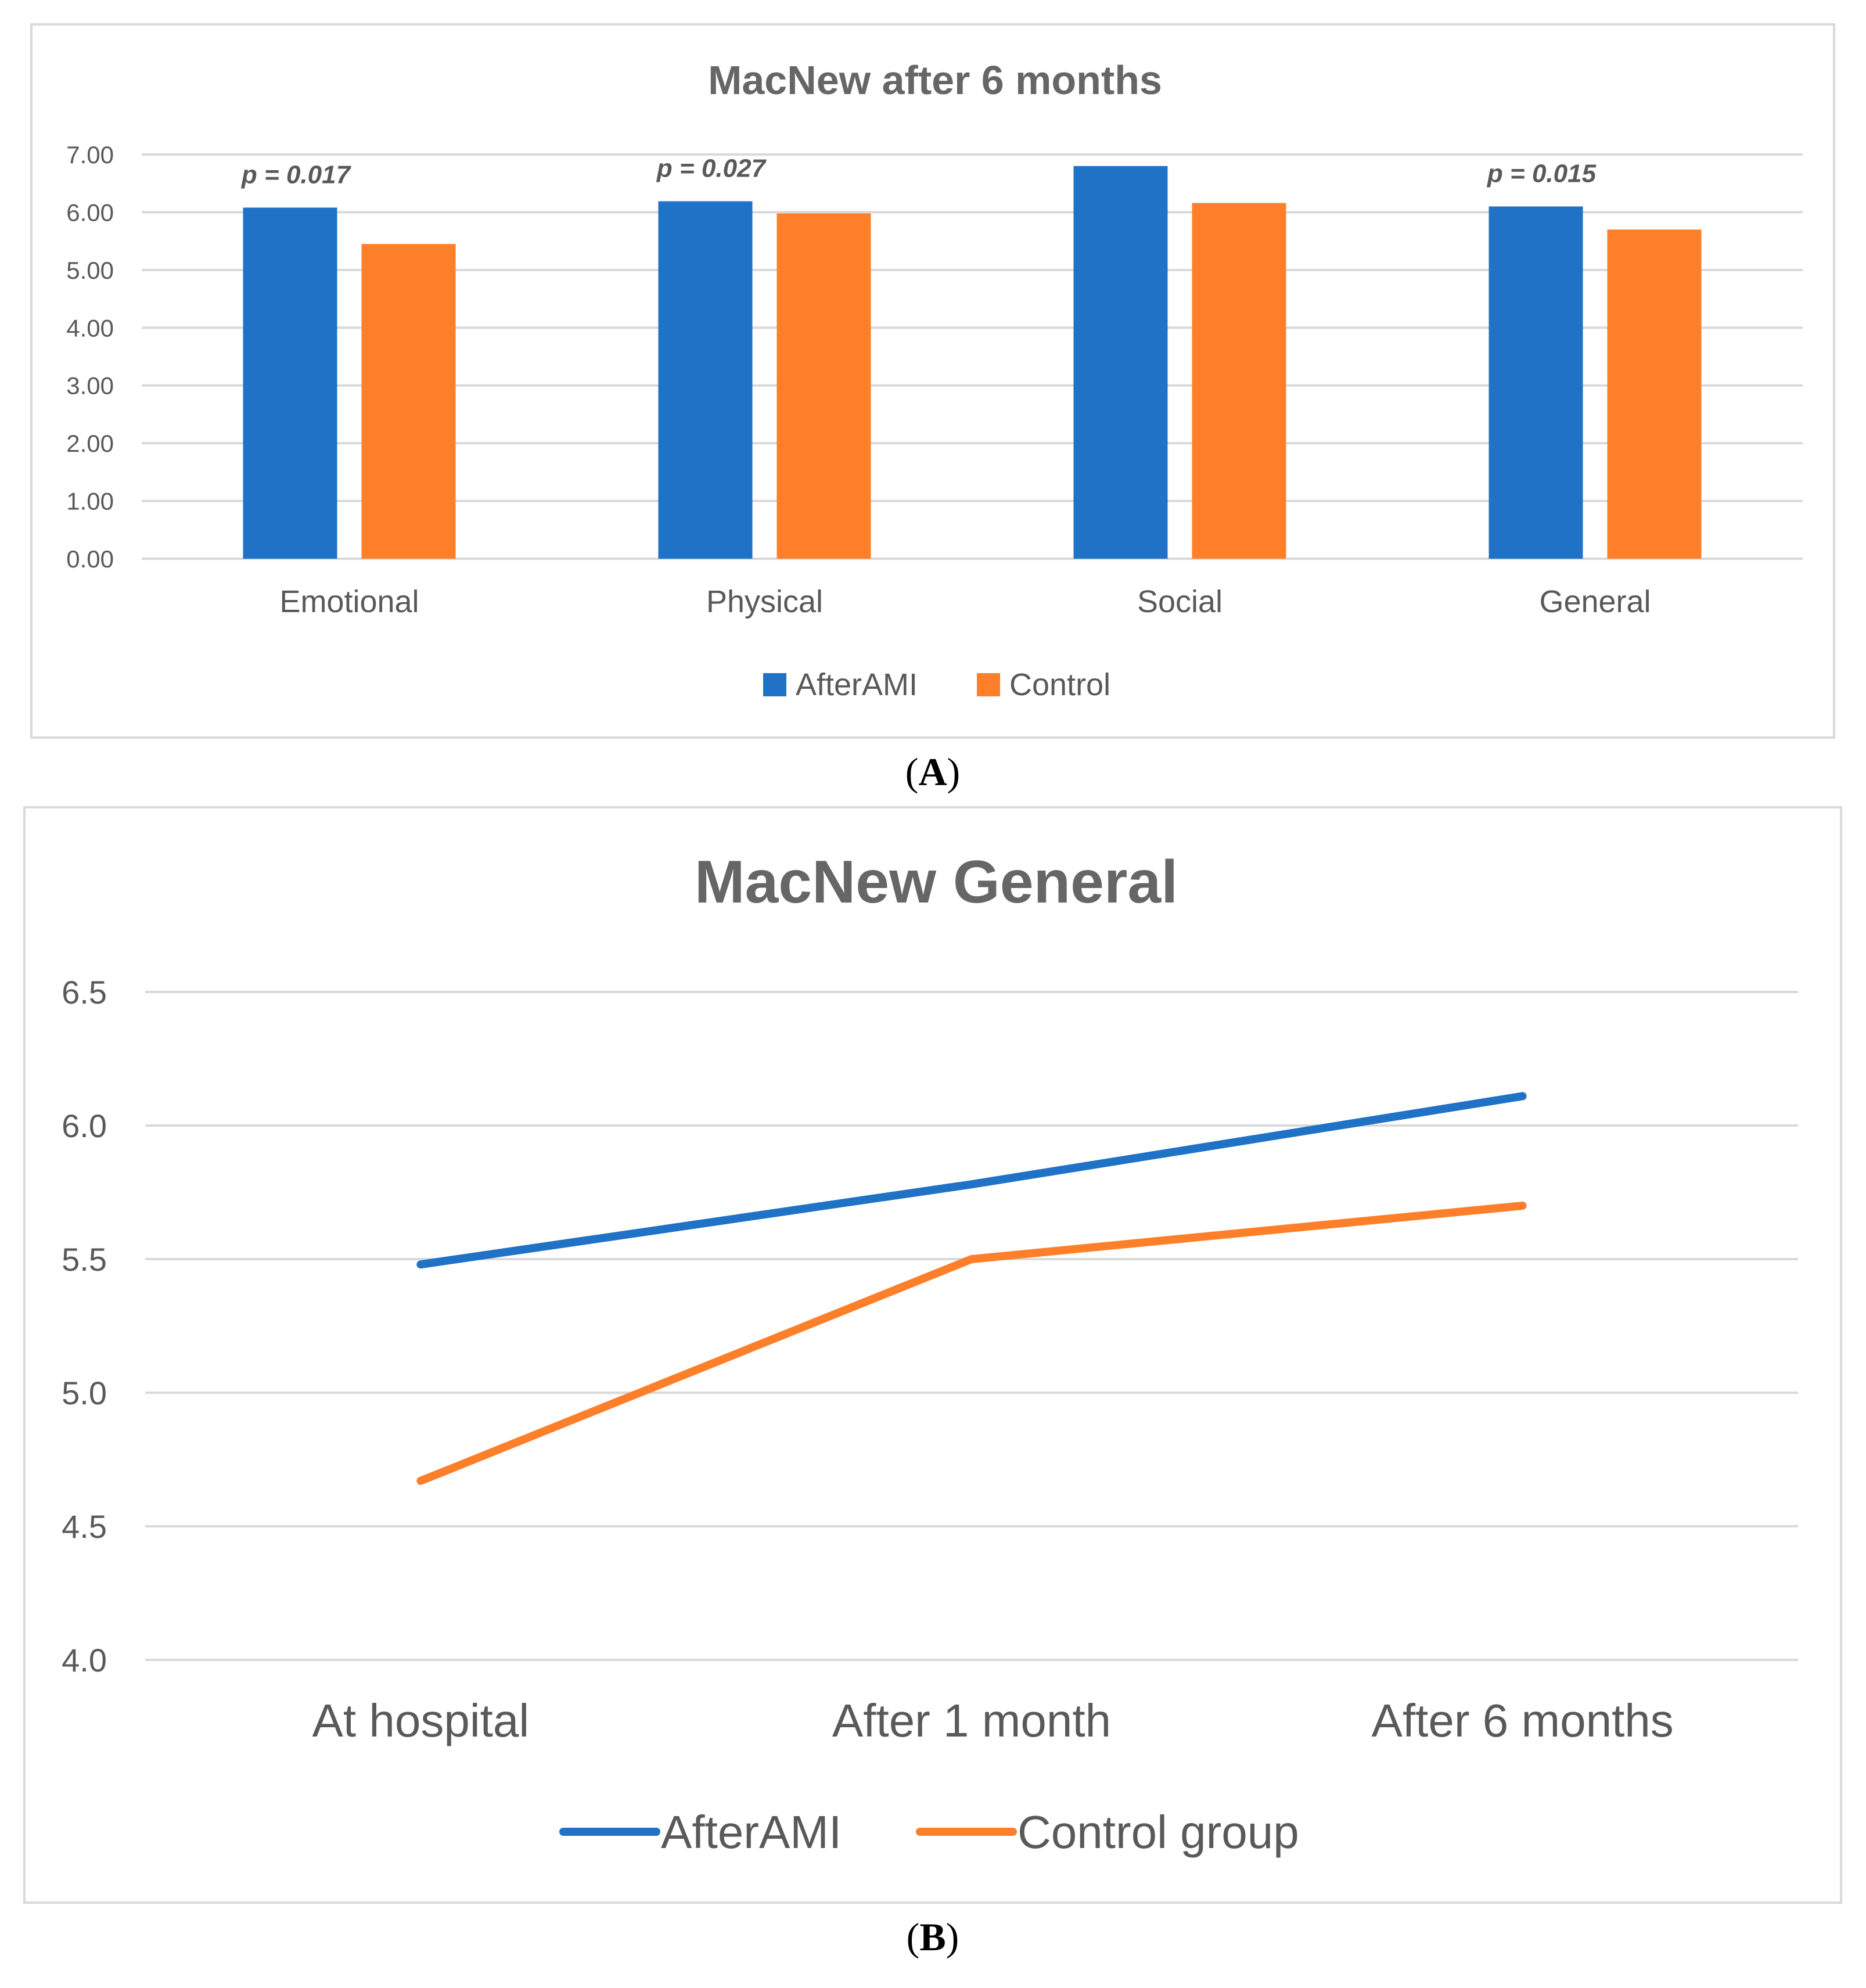  I want to click on y-tick-label: 0.00, so click(90, 559).